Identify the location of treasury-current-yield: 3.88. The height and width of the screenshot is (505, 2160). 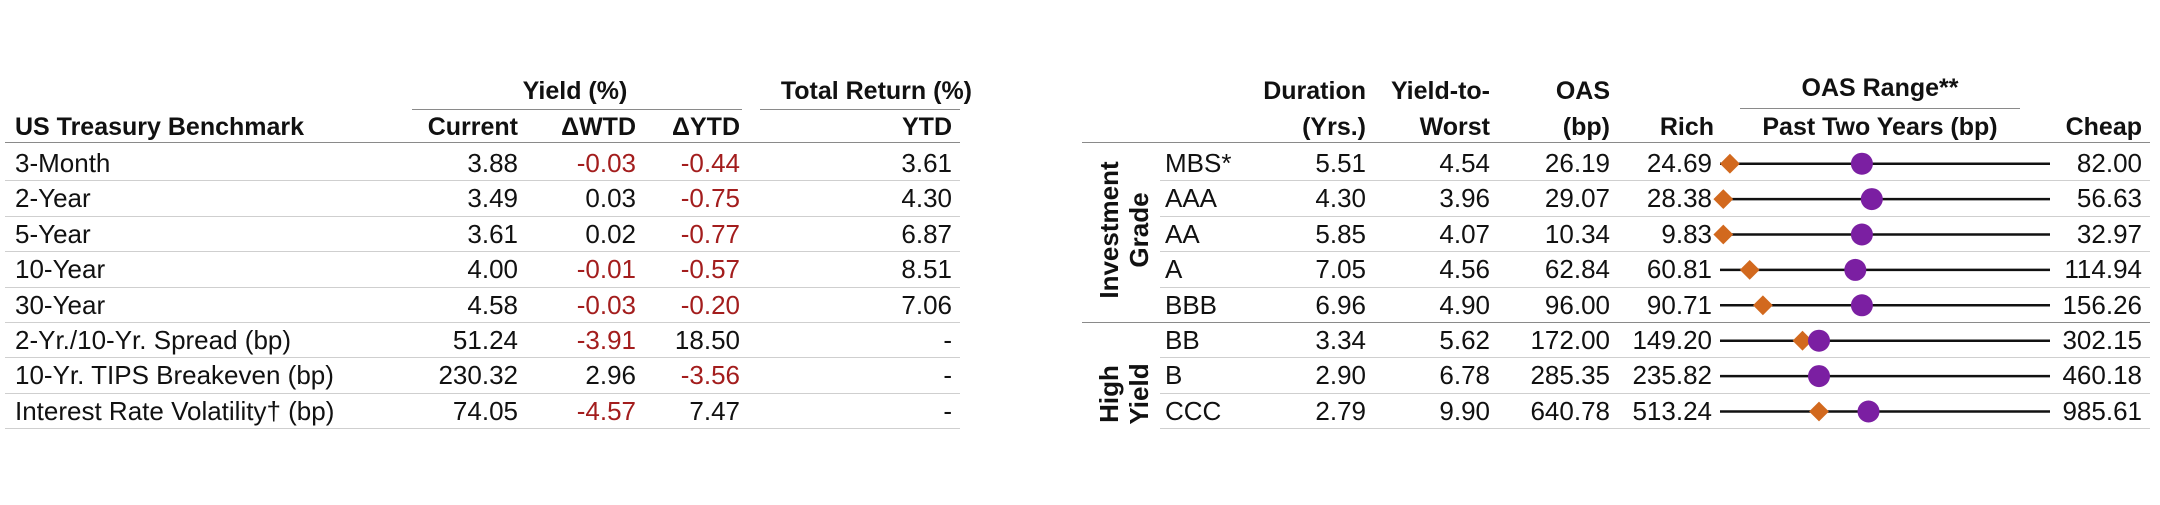
(492, 163).